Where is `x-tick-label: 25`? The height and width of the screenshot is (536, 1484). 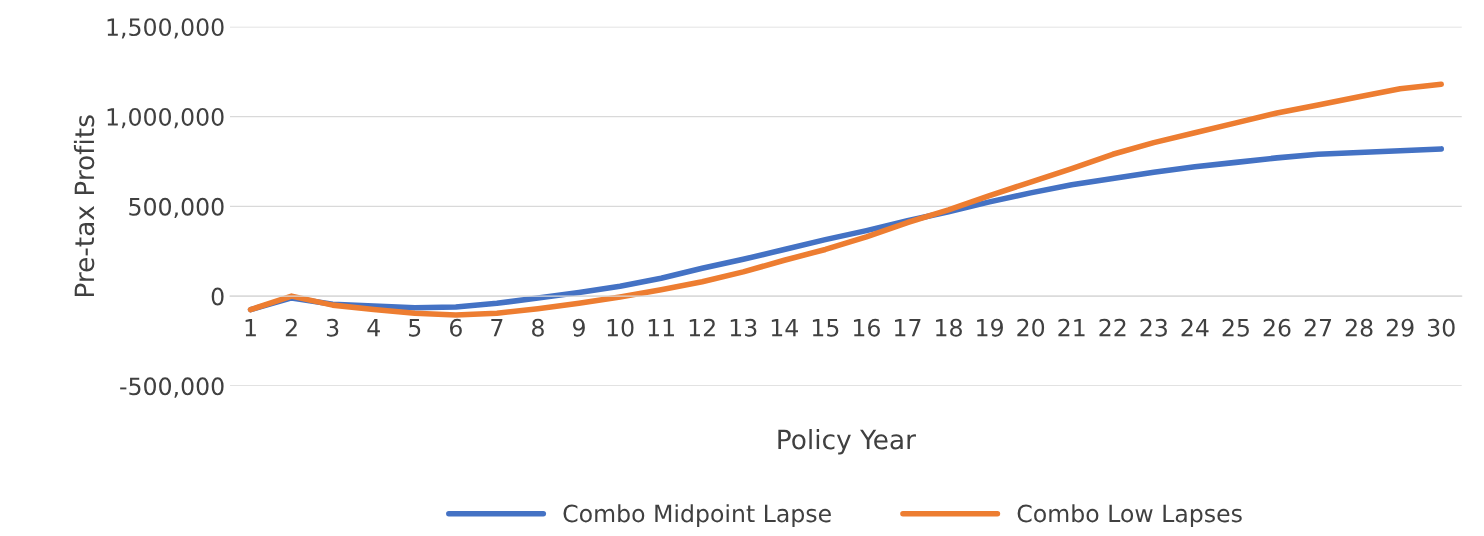
x-tick-label: 25 is located at coordinates (1235, 327).